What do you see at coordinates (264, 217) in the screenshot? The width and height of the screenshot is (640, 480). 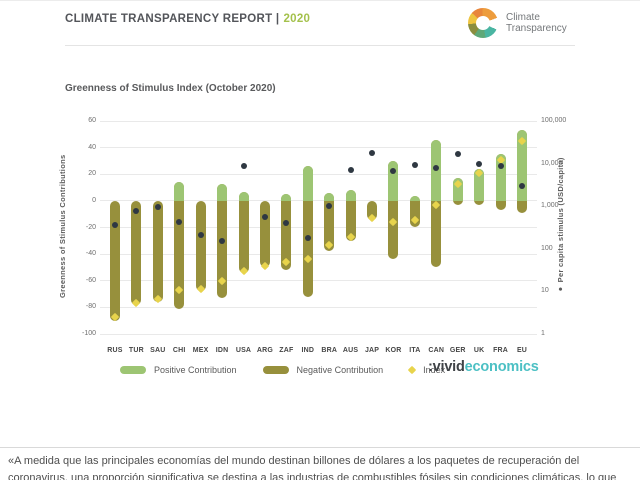 I see `per-capita-dot-arg` at bounding box center [264, 217].